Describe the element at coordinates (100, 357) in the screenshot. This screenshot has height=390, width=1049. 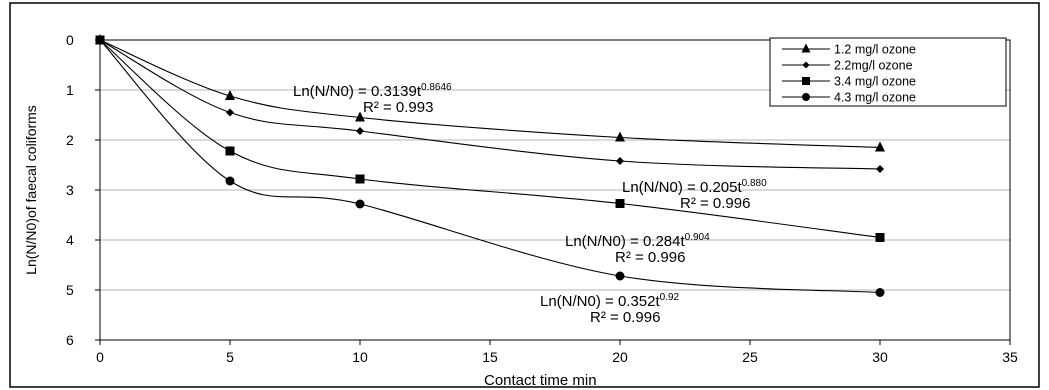
I see `x-tick-label: 0` at that location.